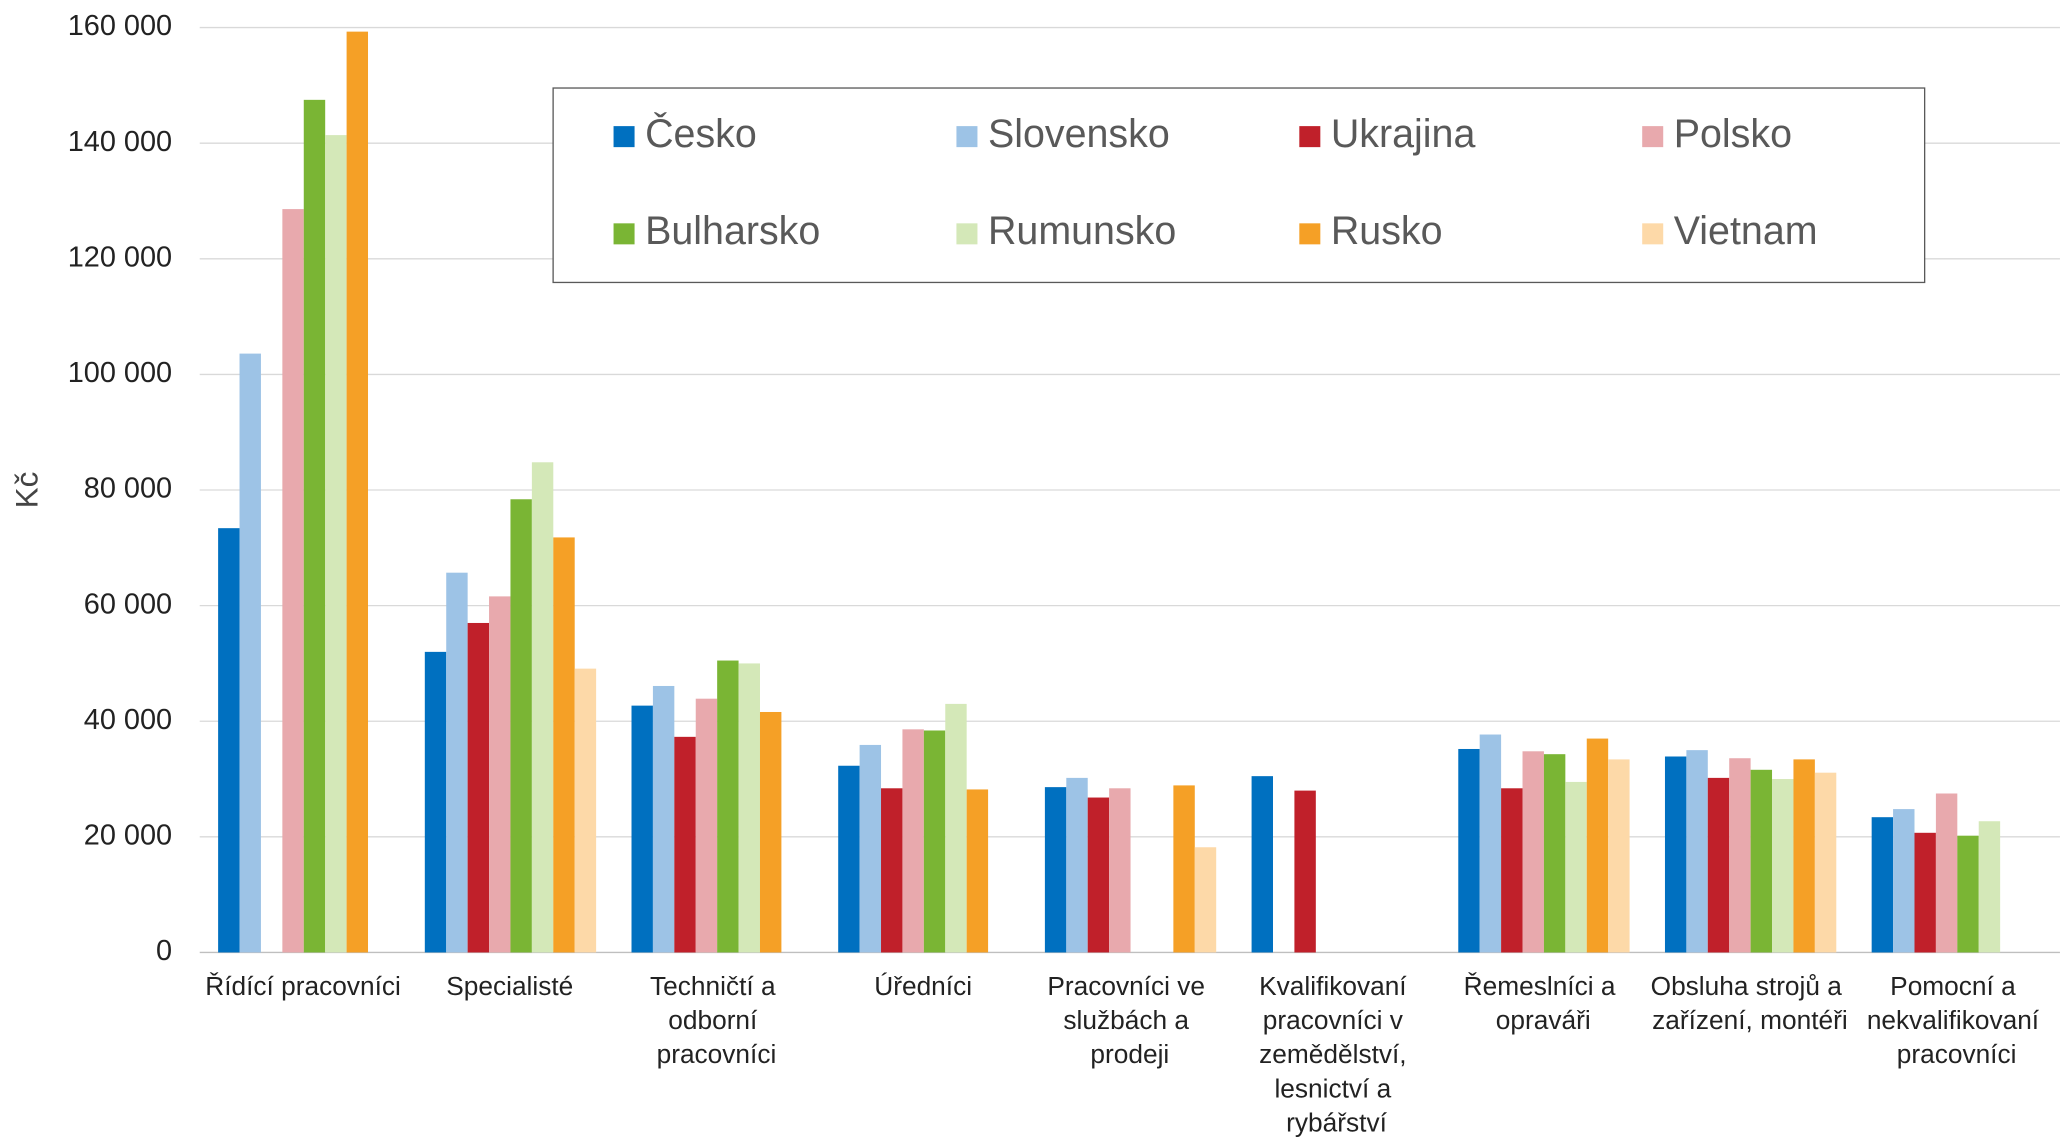 The image size is (2060, 1139). What do you see at coordinates (716, 1020) in the screenshot?
I see `x-tick-label: Techničtí a odborní pracovníci` at bounding box center [716, 1020].